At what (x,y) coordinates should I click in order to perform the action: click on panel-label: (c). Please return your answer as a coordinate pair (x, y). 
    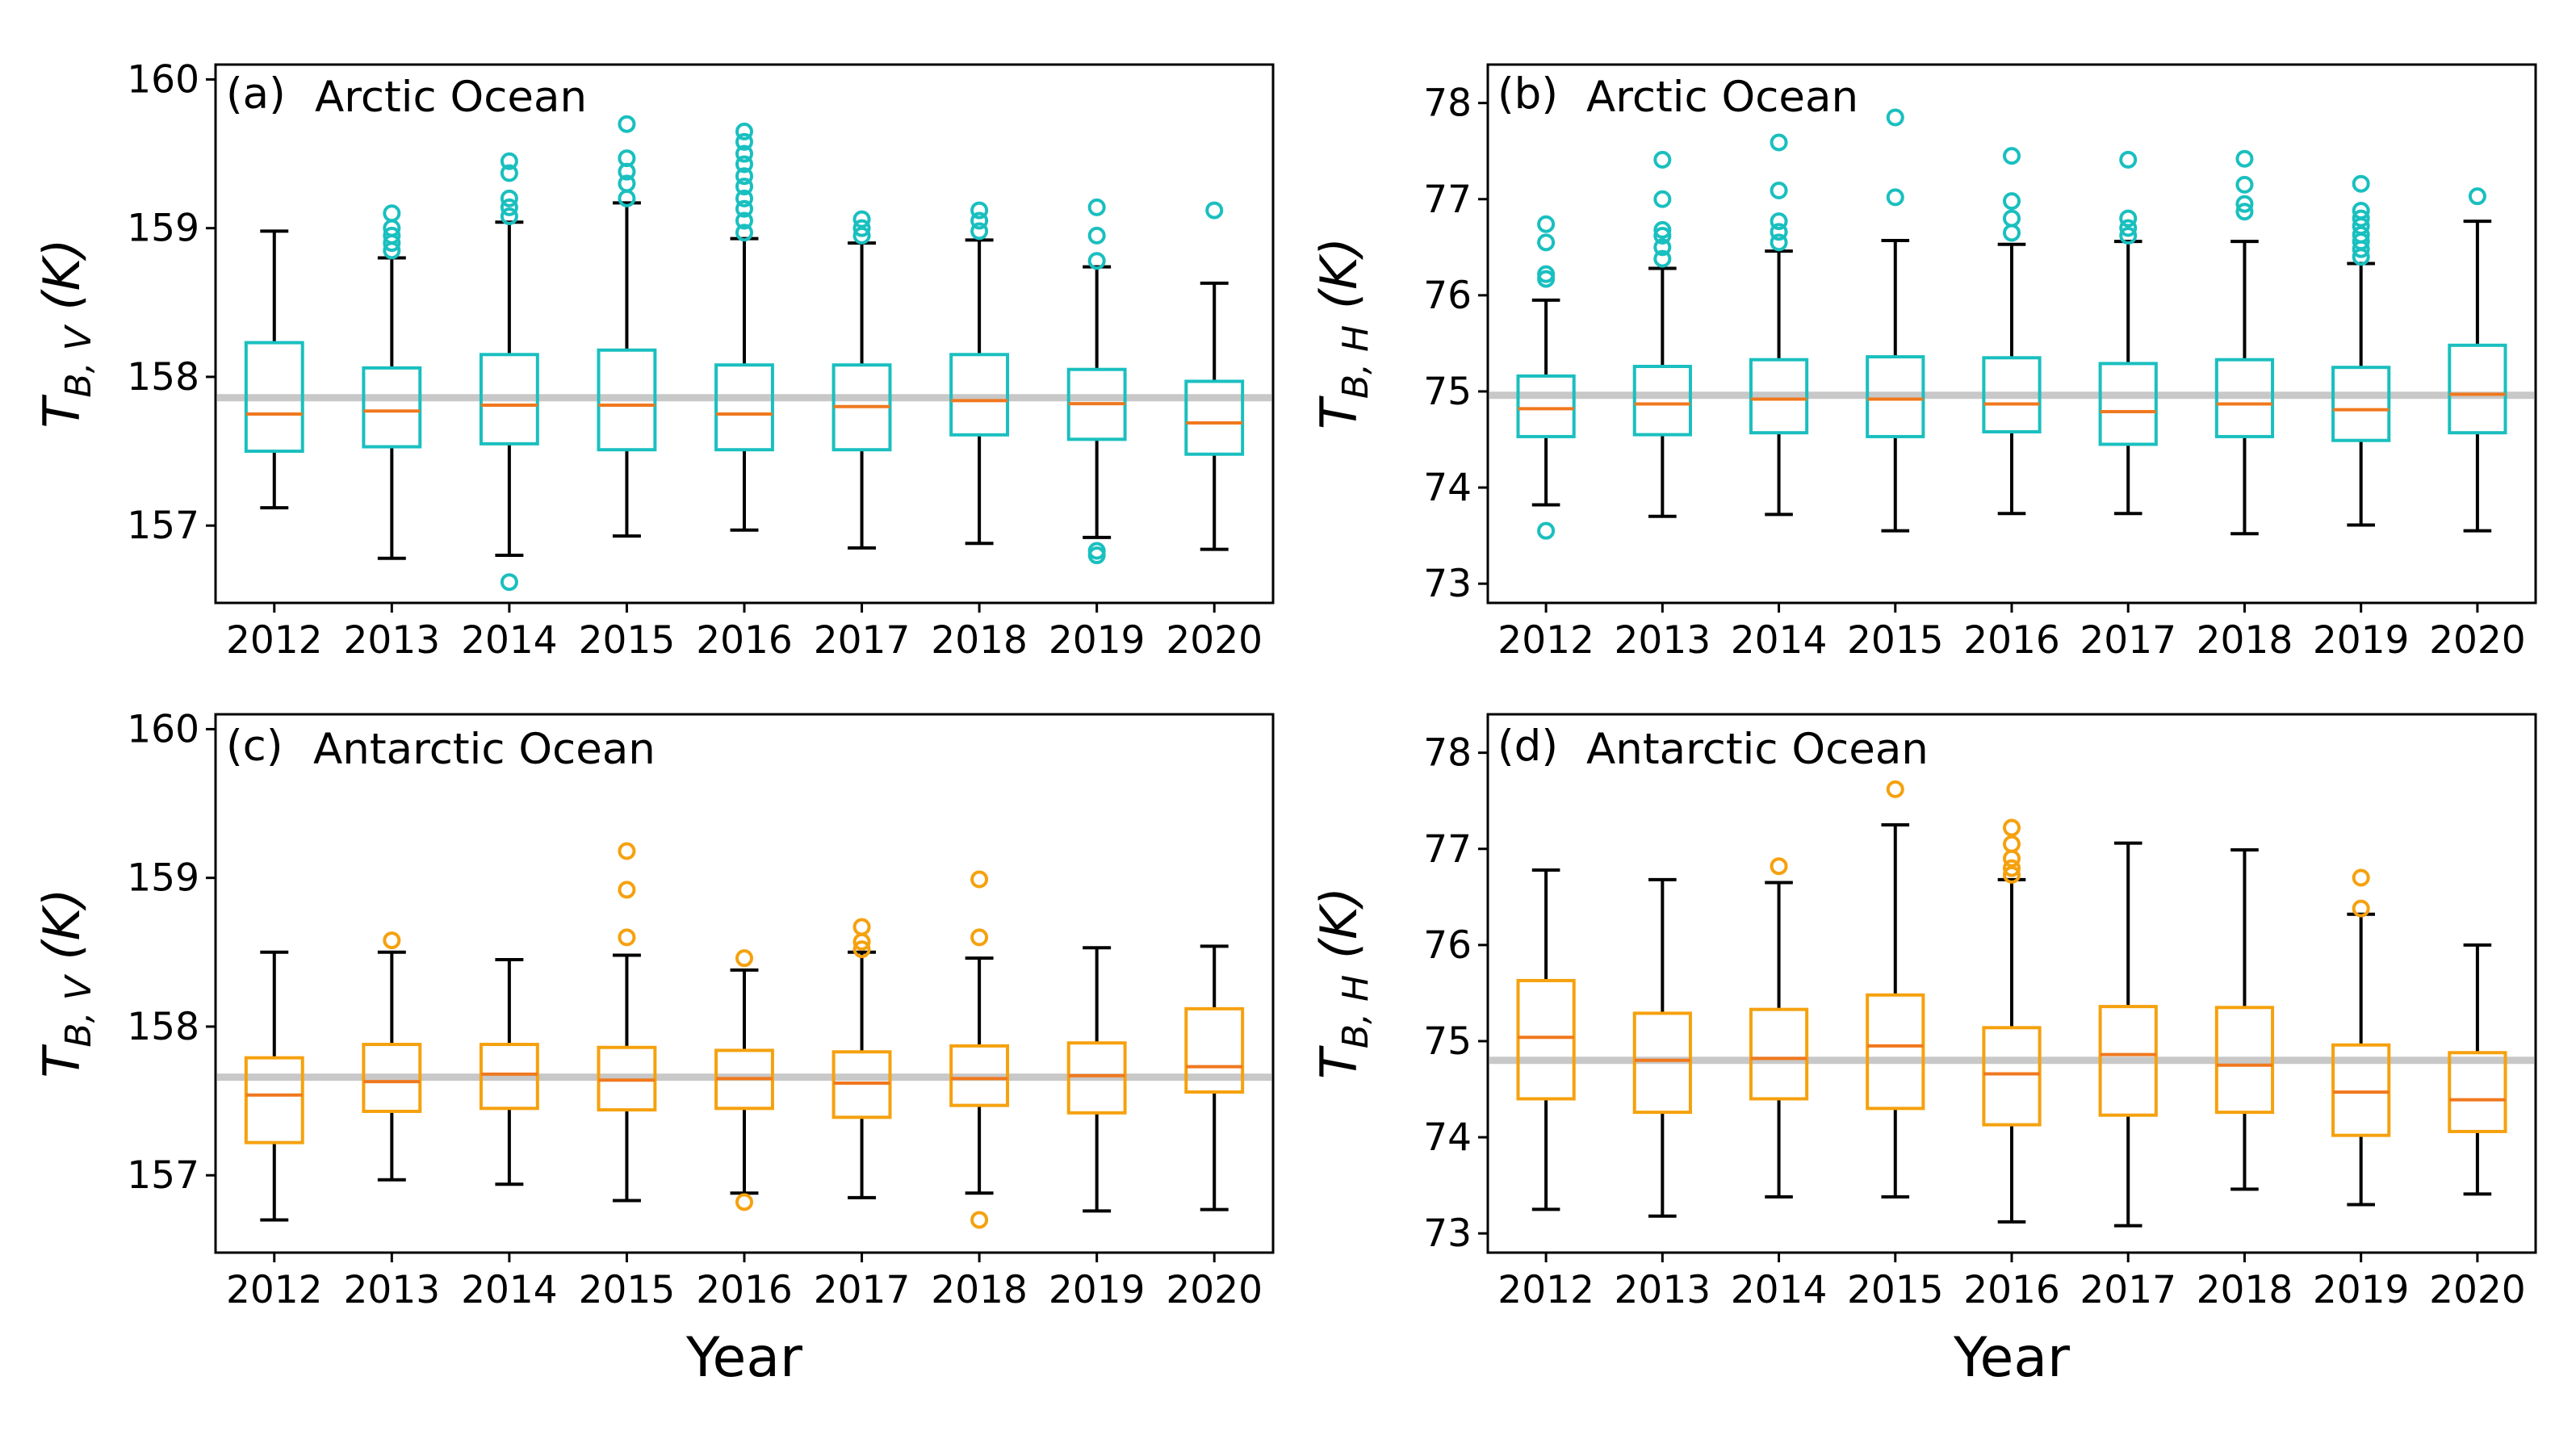
    Looking at the image, I should click on (255, 746).